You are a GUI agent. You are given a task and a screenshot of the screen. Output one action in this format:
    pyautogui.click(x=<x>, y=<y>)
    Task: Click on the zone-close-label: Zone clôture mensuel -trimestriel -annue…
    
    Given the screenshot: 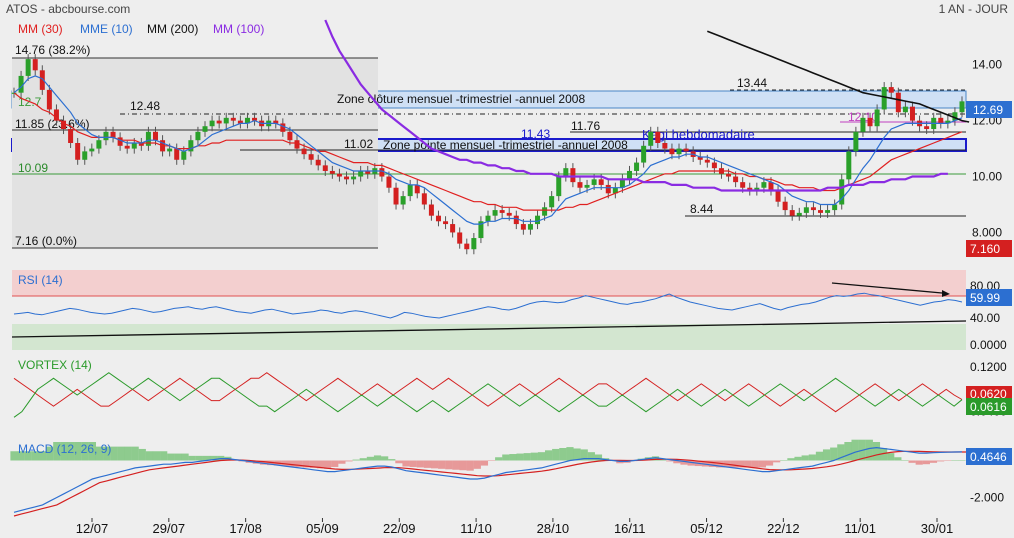 What is the action you would take?
    pyautogui.click(x=461, y=99)
    